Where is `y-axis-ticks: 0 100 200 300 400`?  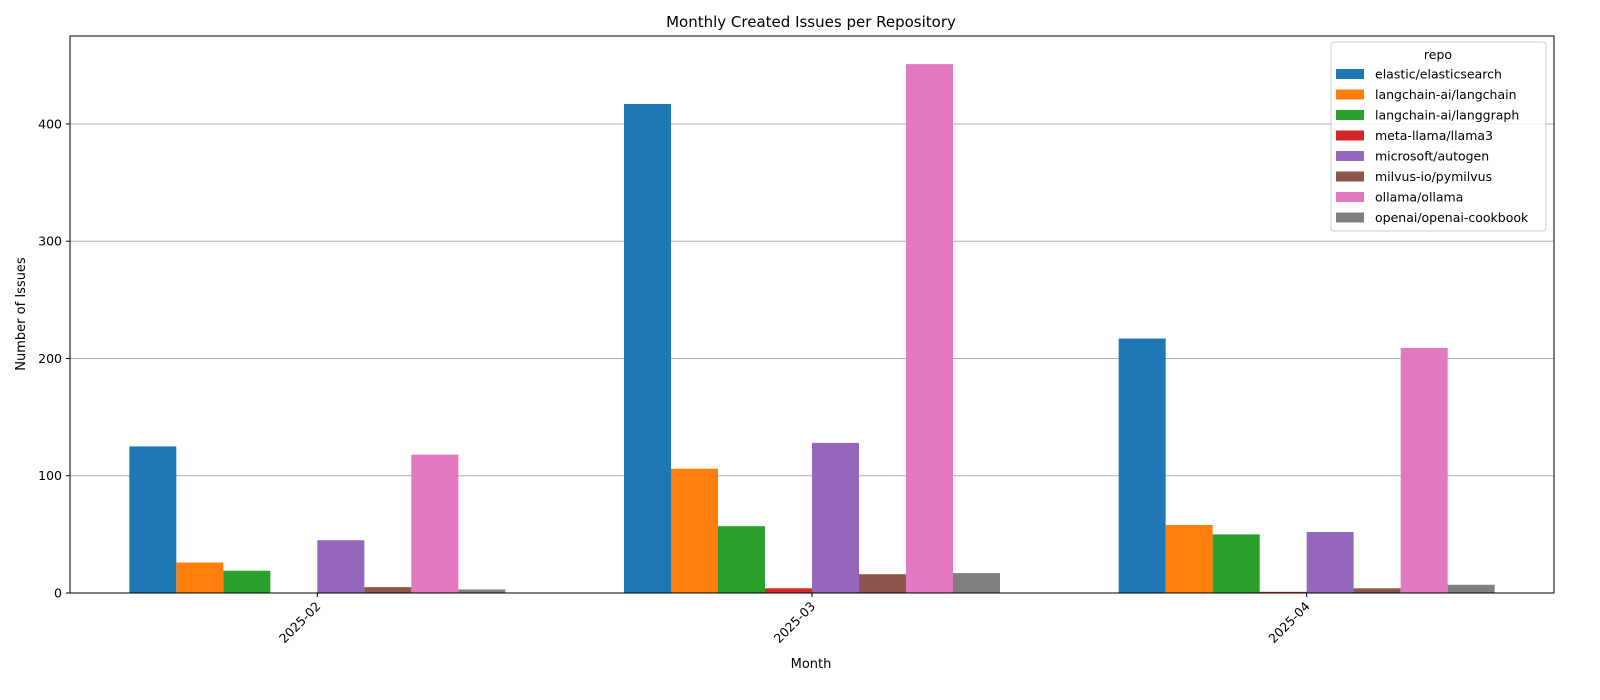
y-axis-ticks: 0 100 200 300 400 is located at coordinates (54, 358).